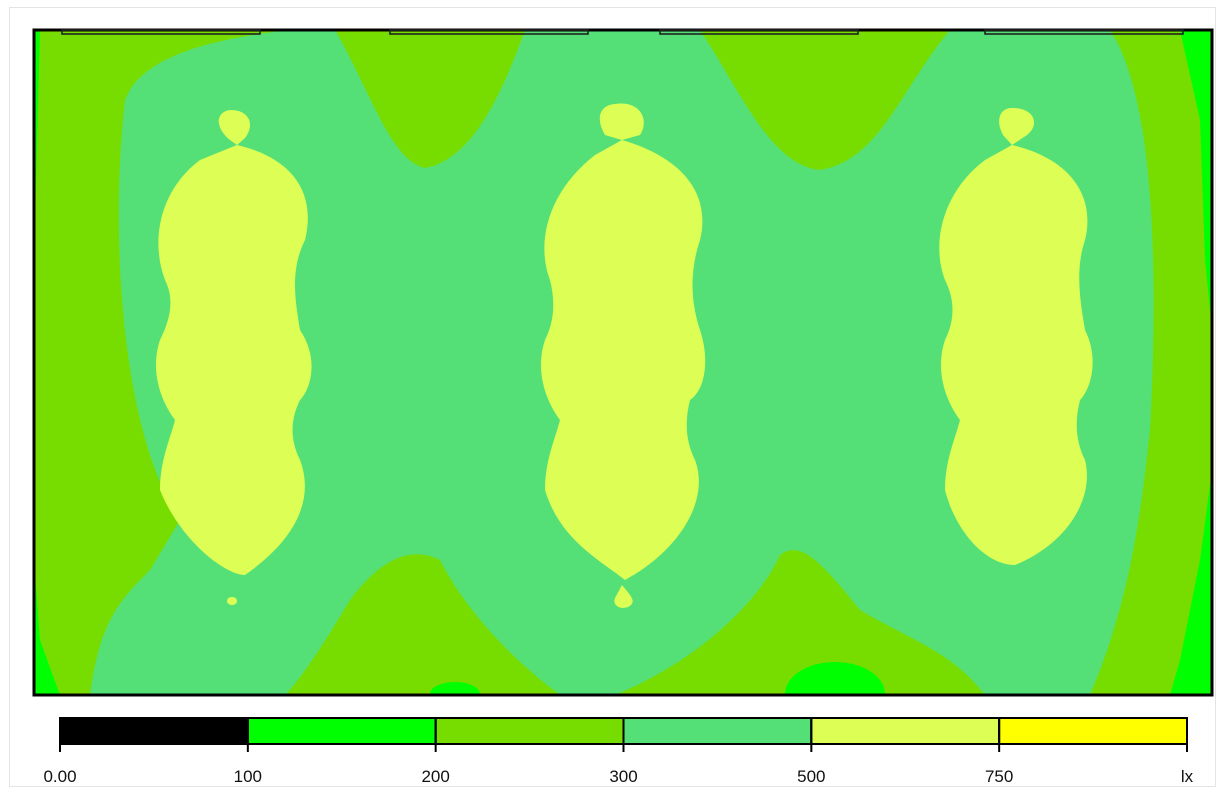  What do you see at coordinates (248, 776) in the screenshot?
I see `legend-tick-label: 100` at bounding box center [248, 776].